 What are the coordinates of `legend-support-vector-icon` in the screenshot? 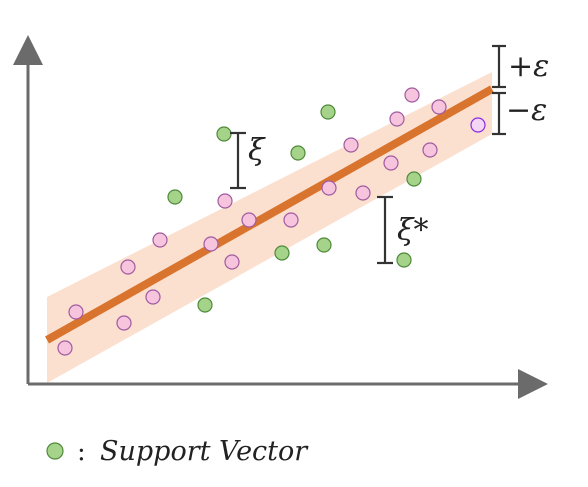 It's located at (55, 451).